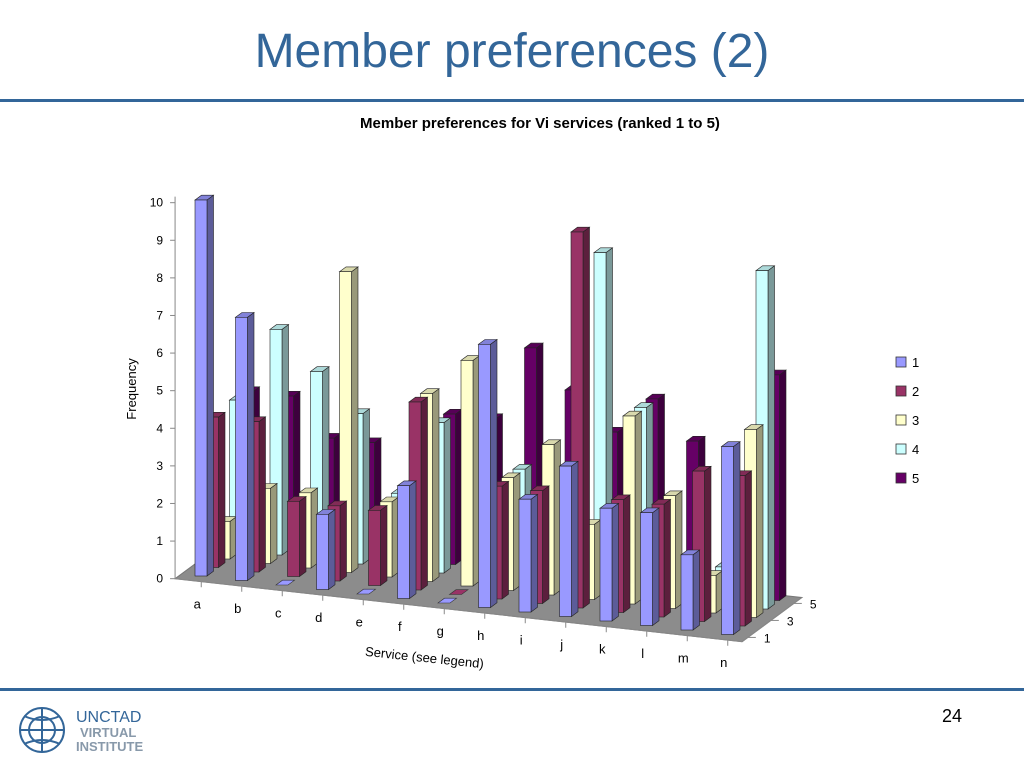 Image resolution: width=1024 pixels, height=768 pixels. What do you see at coordinates (159, 315) in the screenshot?
I see `y-tick-label: 7` at bounding box center [159, 315].